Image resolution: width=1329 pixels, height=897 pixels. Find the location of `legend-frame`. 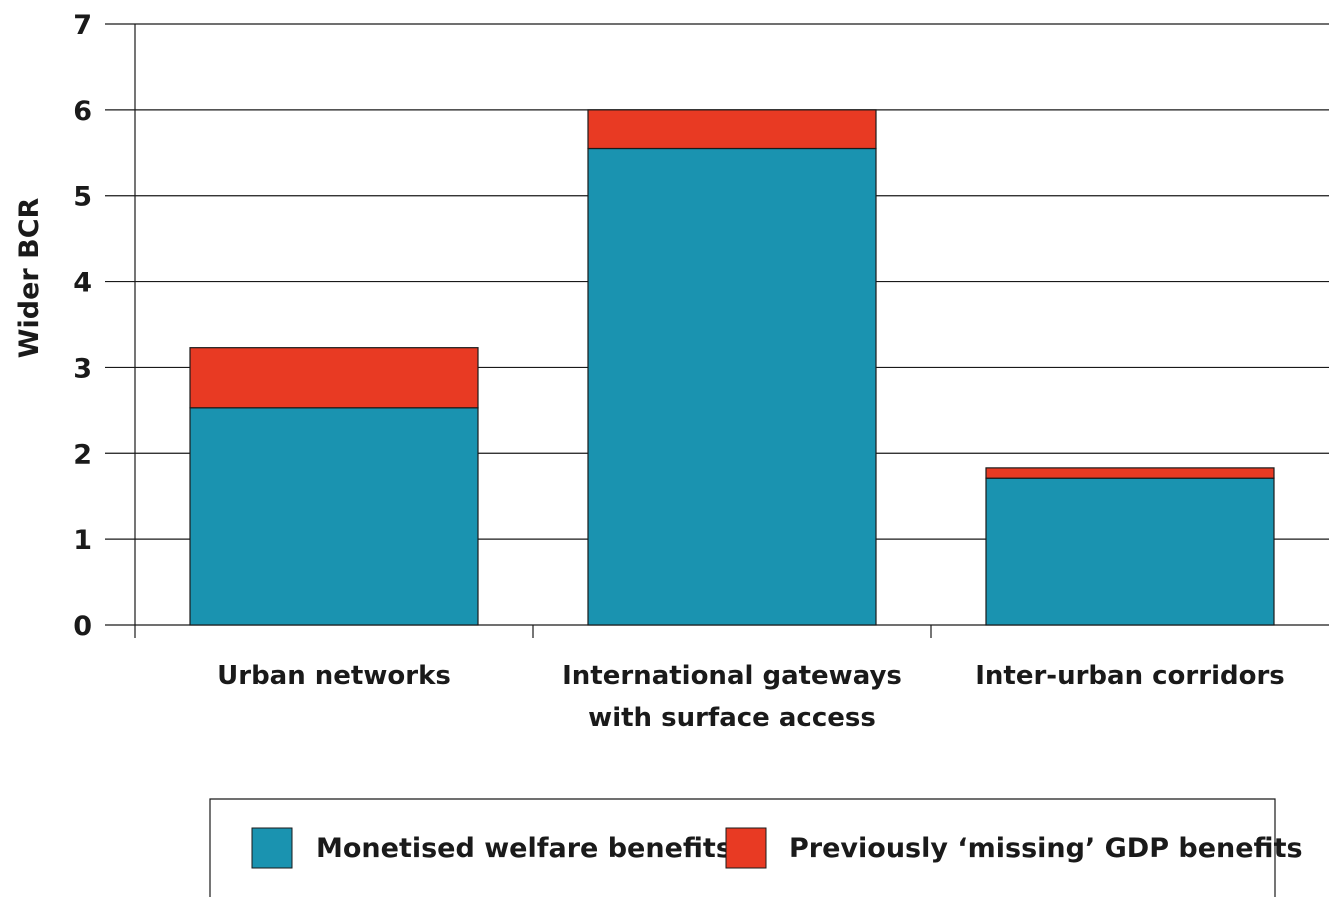

legend-frame is located at coordinates (742, 847).